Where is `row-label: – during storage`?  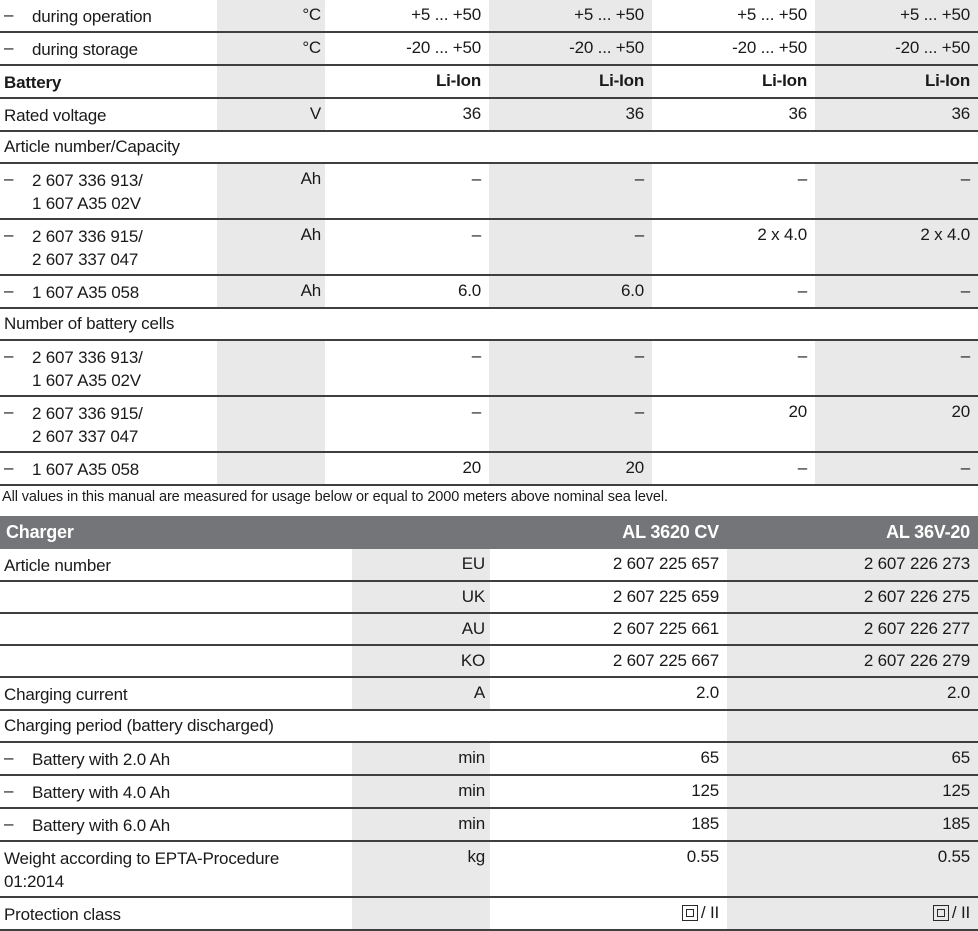 row-label: – during storage is located at coordinates (108, 48).